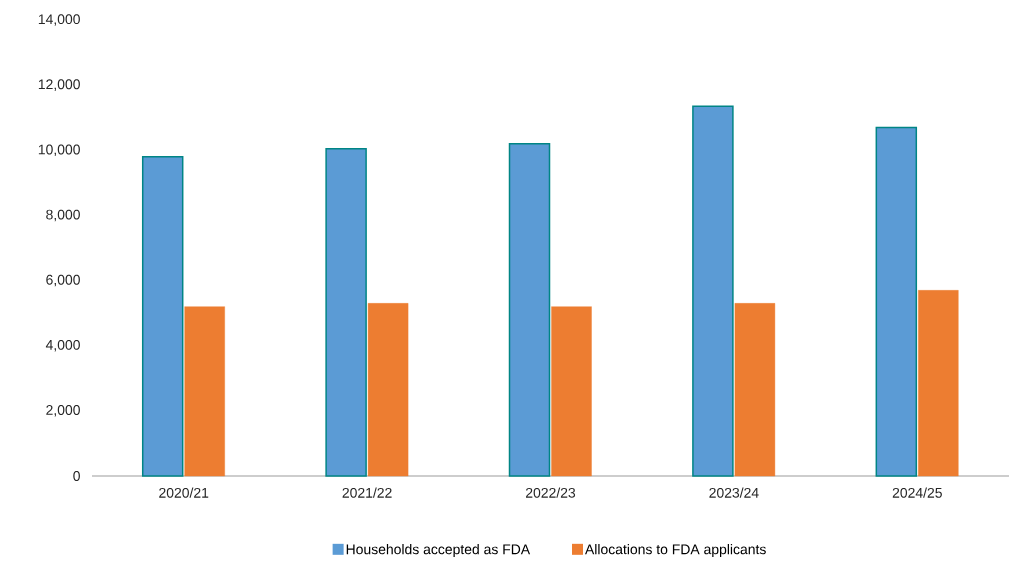 The width and height of the screenshot is (1017, 575). I want to click on x-tick-label: 2020/21, so click(184, 492).